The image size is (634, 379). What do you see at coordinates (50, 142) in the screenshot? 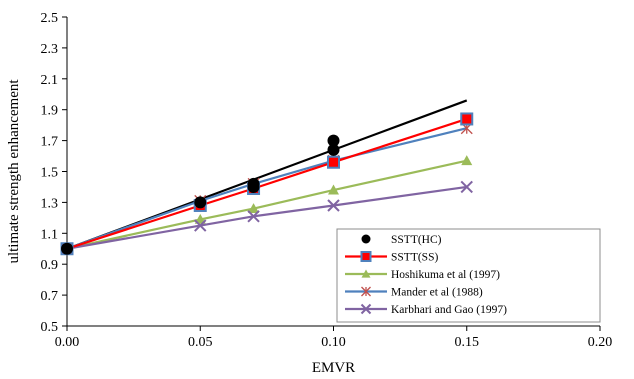
I see `y-tick-label: 1.7` at bounding box center [50, 142].